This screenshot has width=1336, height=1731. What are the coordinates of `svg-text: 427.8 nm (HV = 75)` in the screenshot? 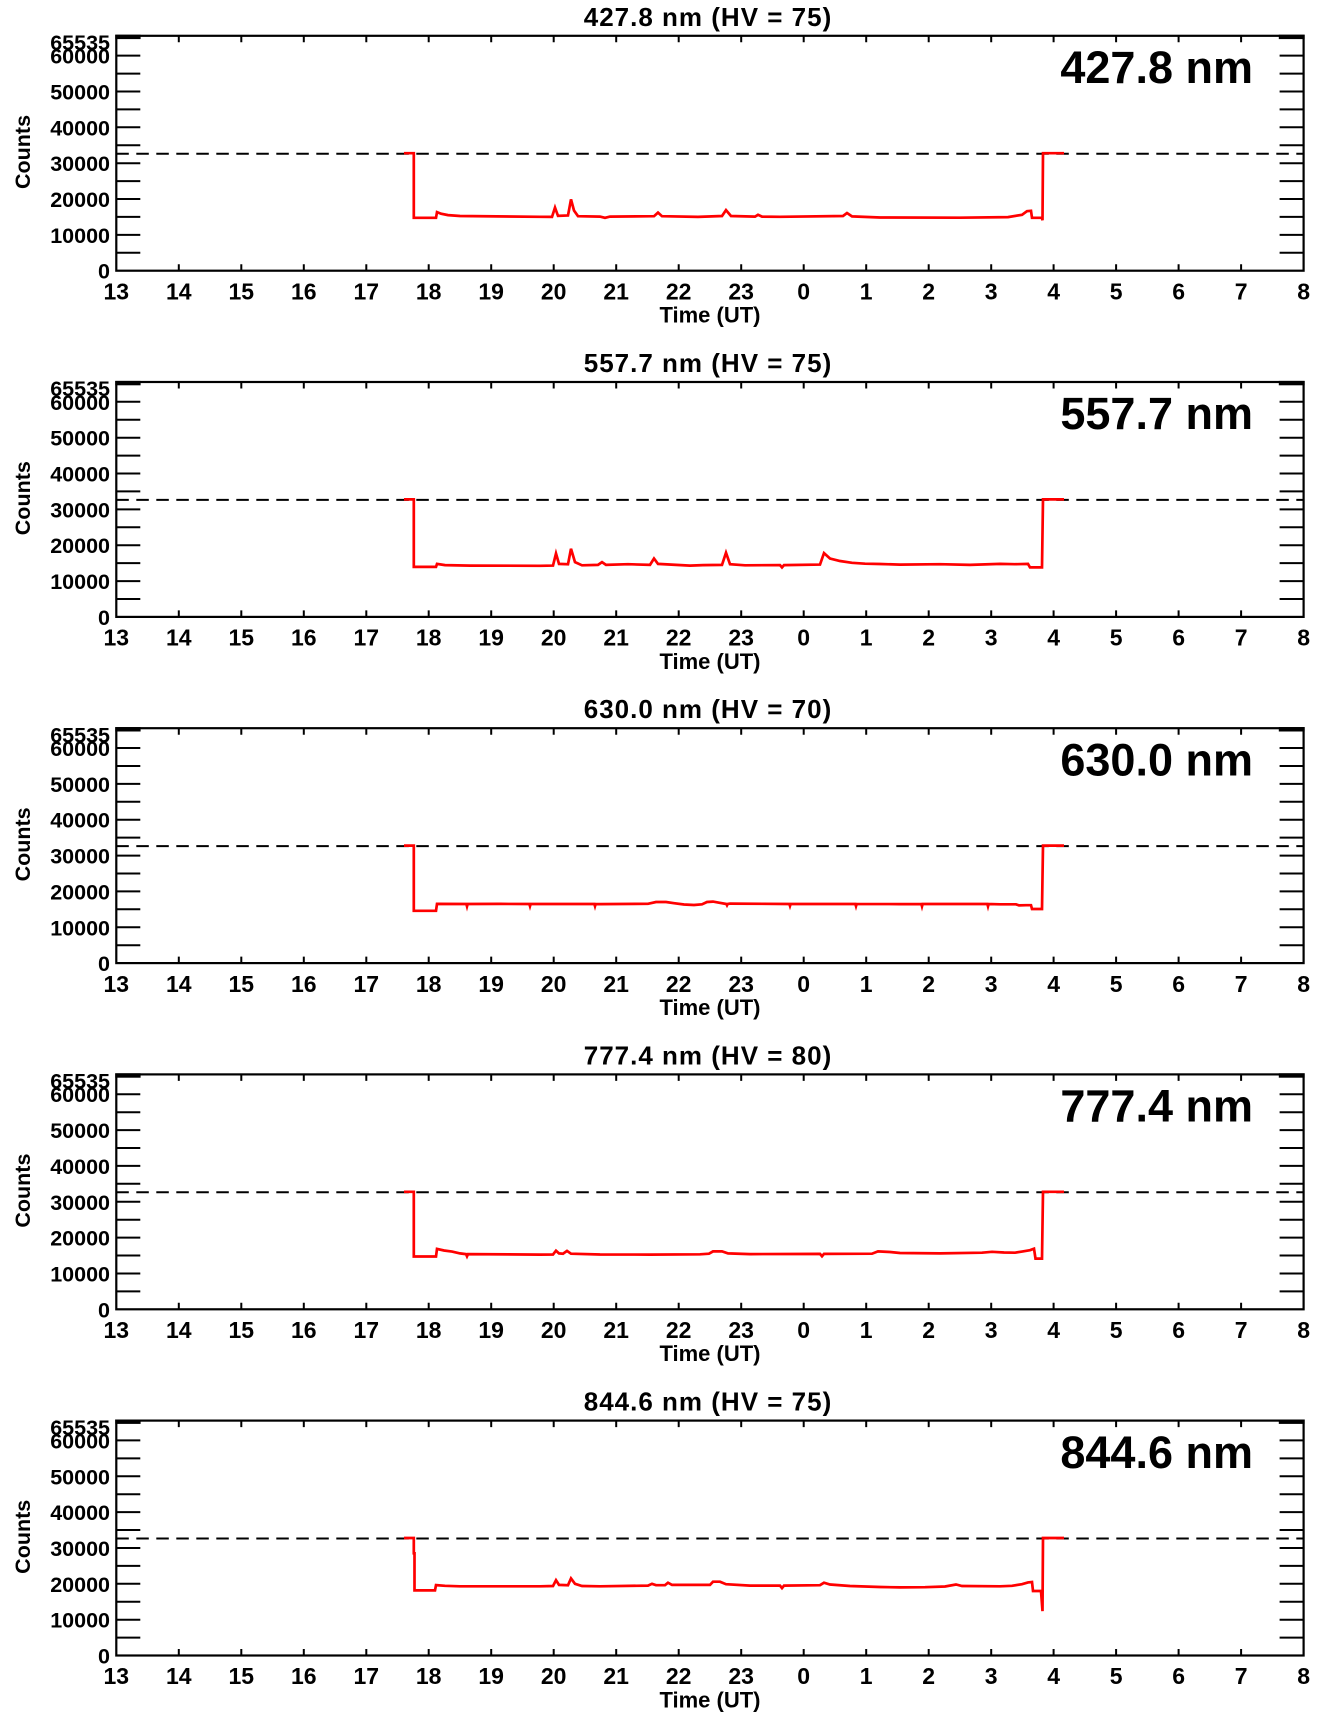 It's located at (708, 17).